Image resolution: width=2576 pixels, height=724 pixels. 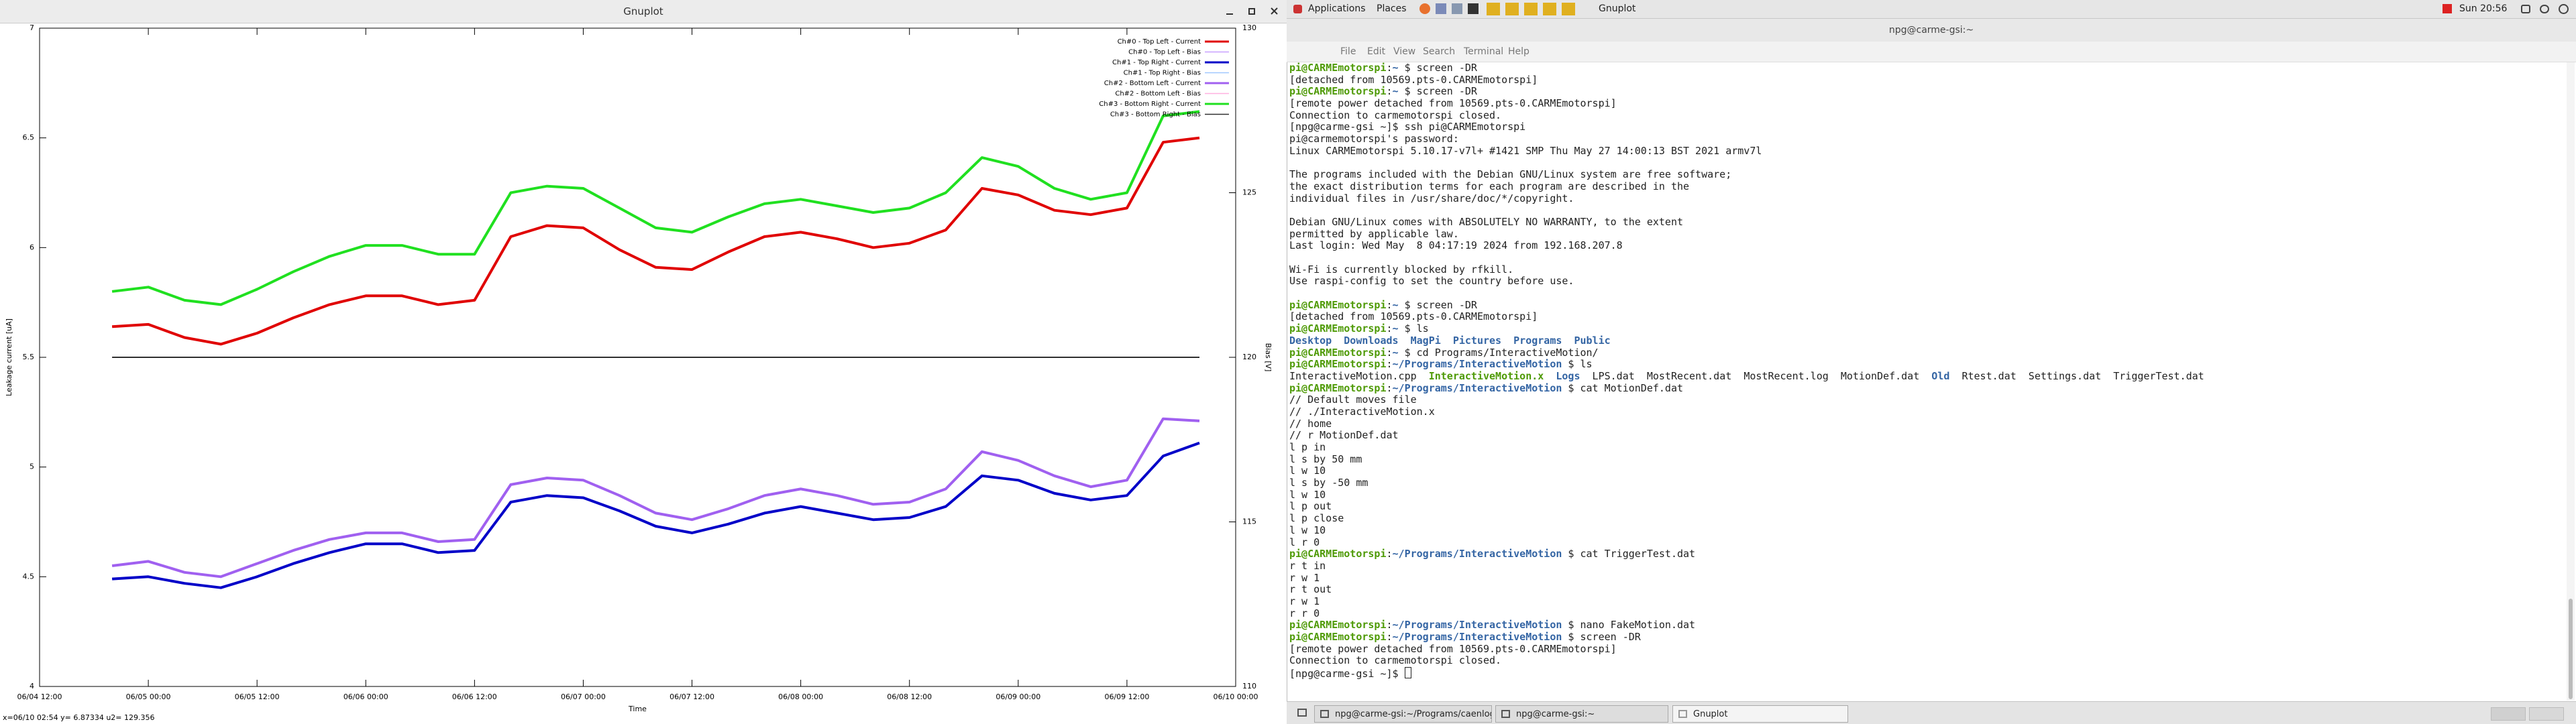 What do you see at coordinates (1274, 11) in the screenshot?
I see `close-button` at bounding box center [1274, 11].